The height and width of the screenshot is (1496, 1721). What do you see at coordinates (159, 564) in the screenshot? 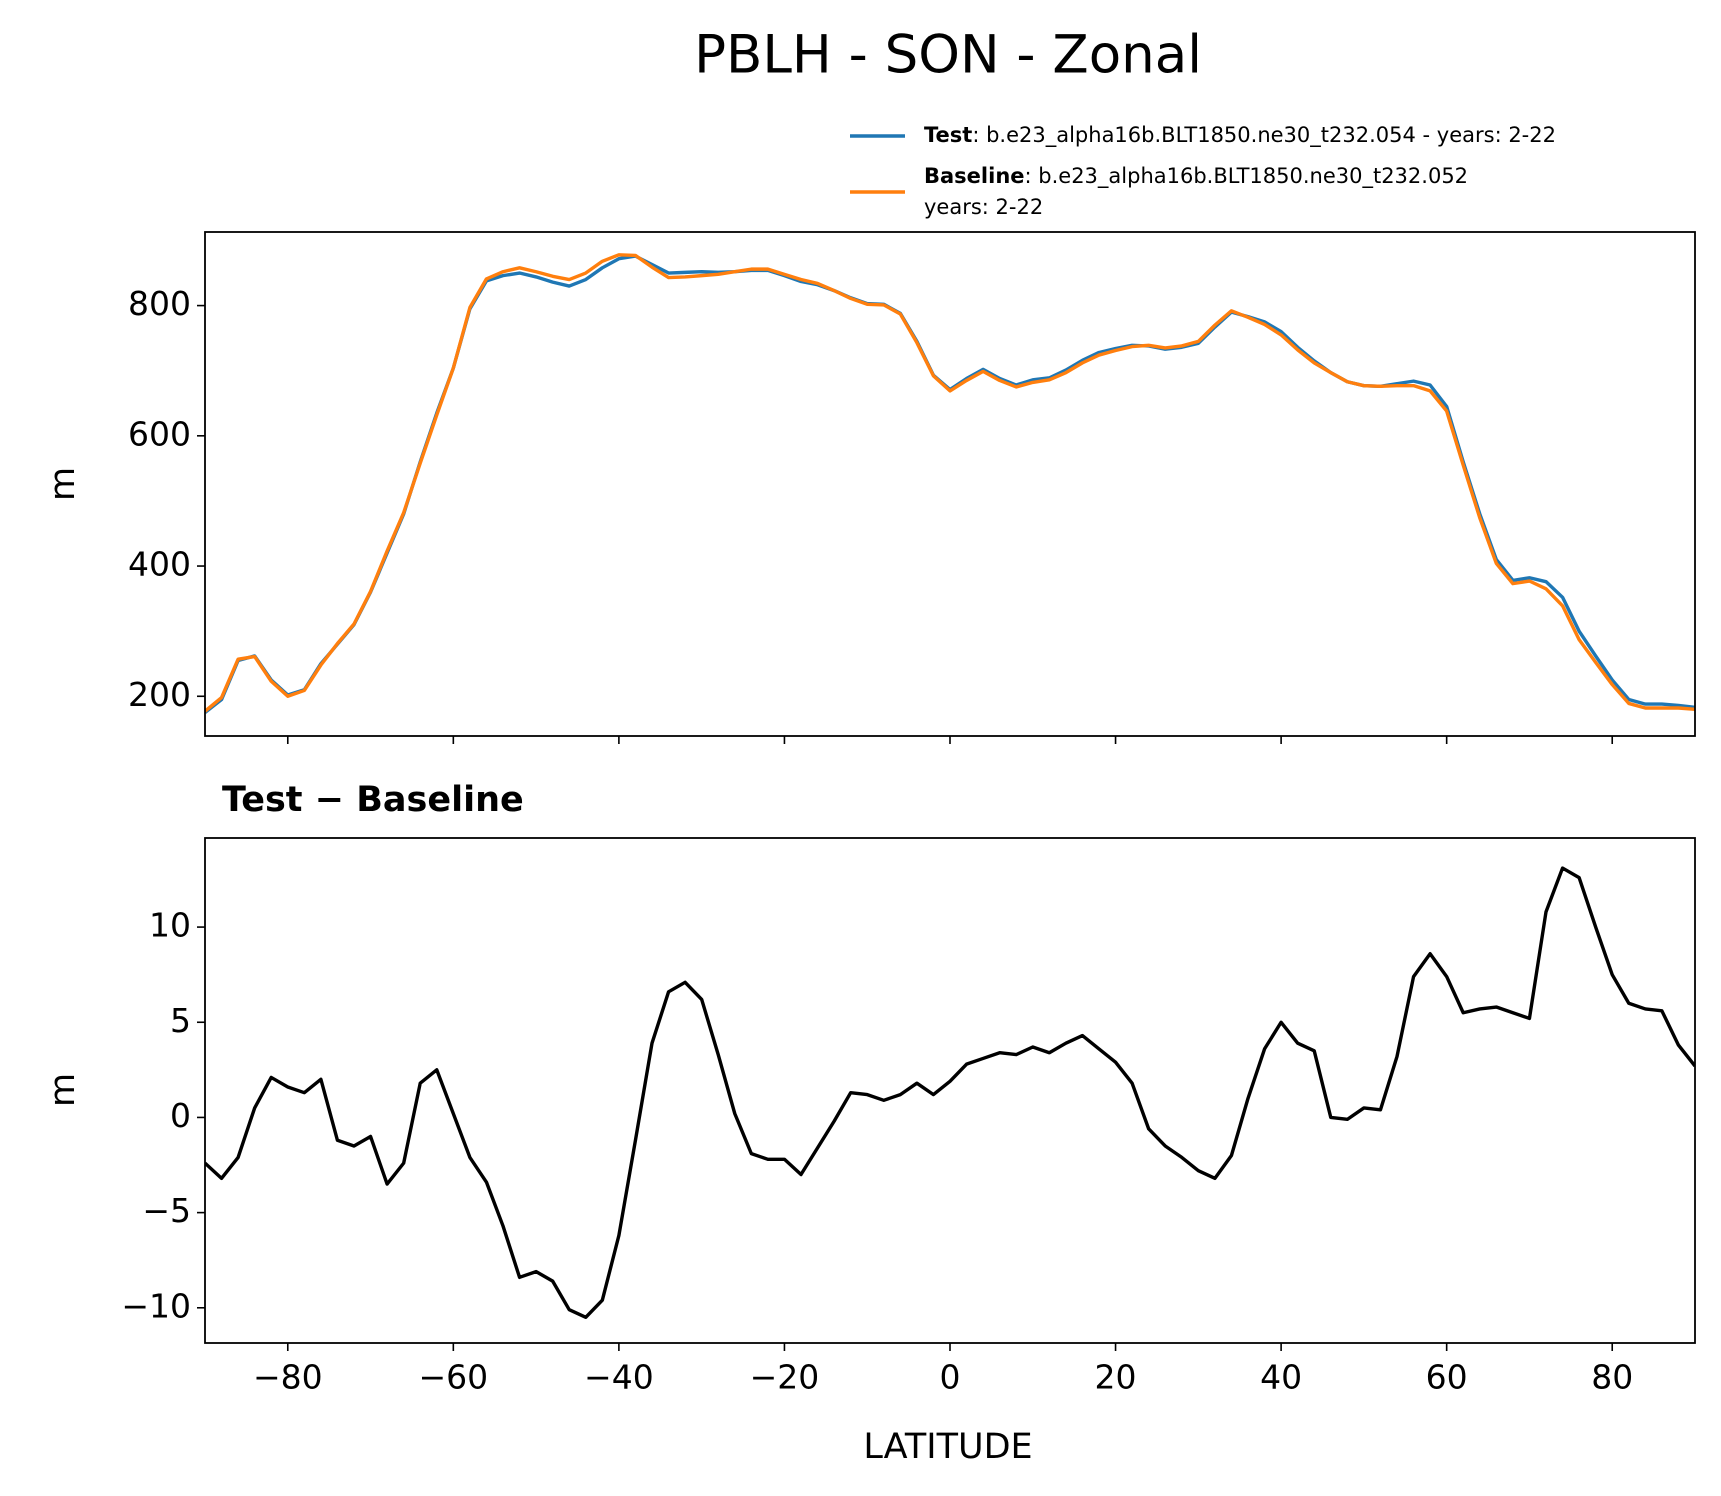
I see `y-tick-label: 400` at bounding box center [159, 564].